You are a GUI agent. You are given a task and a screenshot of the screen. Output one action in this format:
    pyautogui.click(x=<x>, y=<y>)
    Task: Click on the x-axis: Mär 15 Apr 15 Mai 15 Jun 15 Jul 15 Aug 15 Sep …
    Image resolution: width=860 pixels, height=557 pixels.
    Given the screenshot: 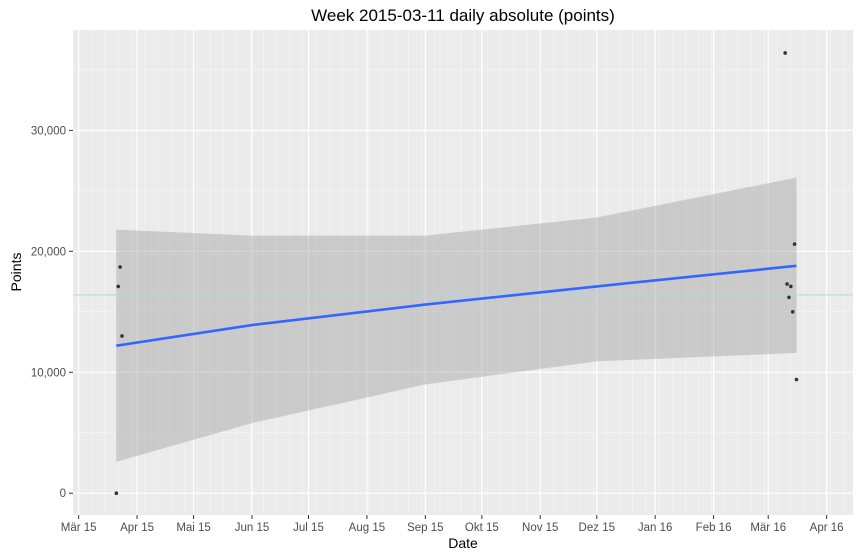 What is the action you would take?
    pyautogui.click(x=452, y=524)
    